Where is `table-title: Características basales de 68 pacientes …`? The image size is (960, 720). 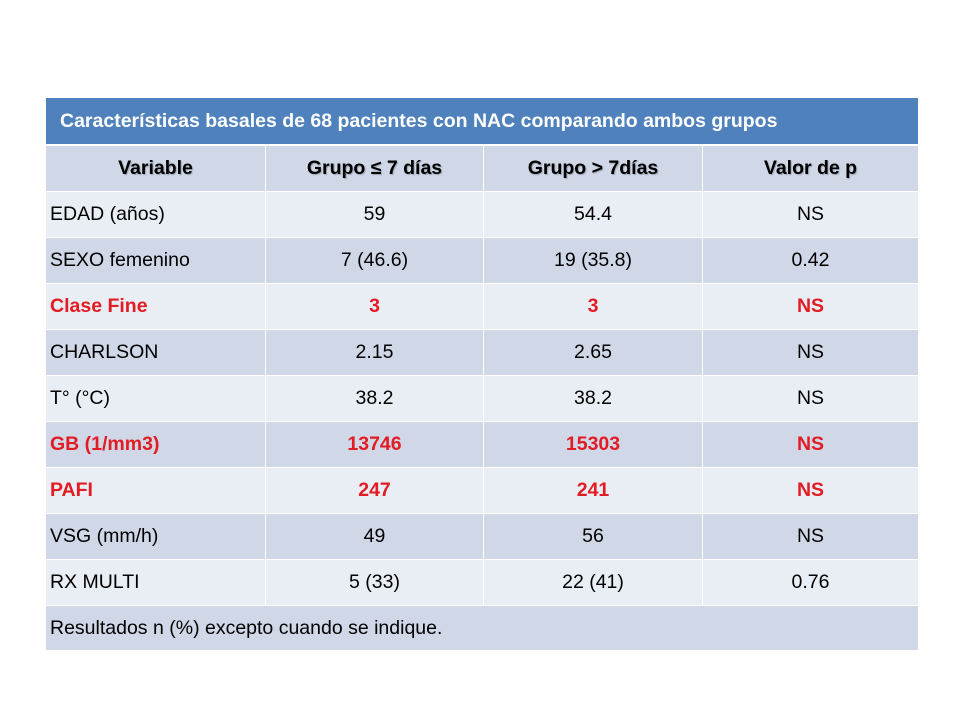
table-title: Características basales de 68 pacientes … is located at coordinates (482, 122).